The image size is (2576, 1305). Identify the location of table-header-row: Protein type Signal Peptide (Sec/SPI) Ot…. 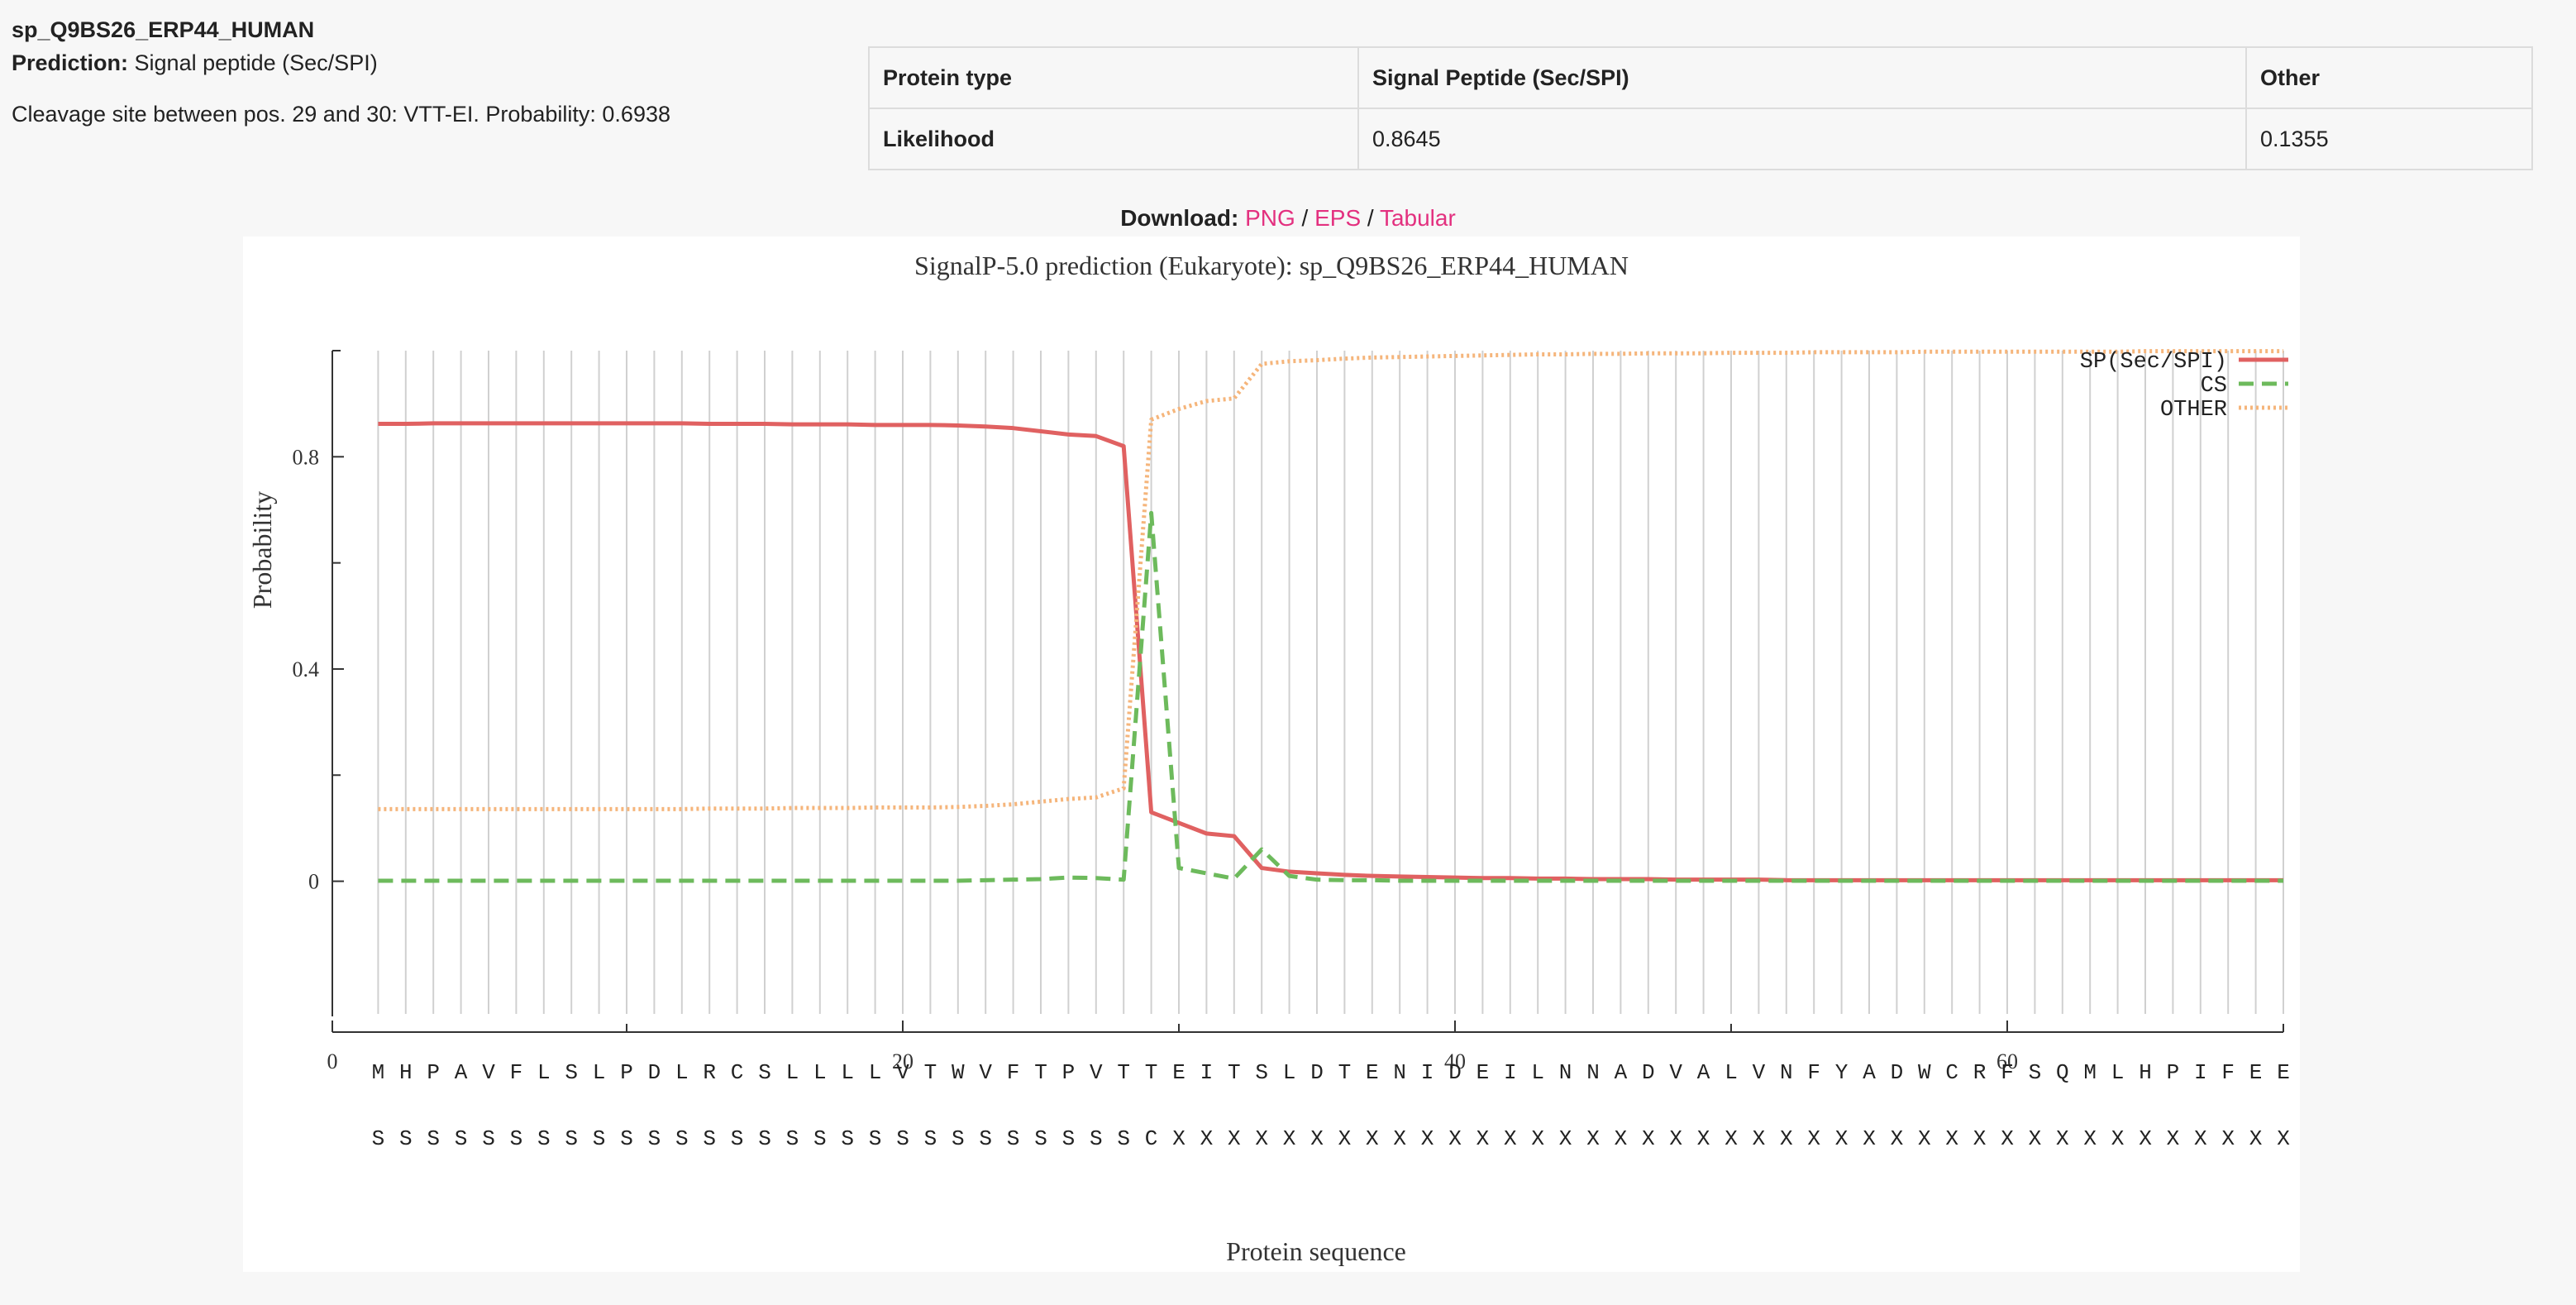
(1701, 77).